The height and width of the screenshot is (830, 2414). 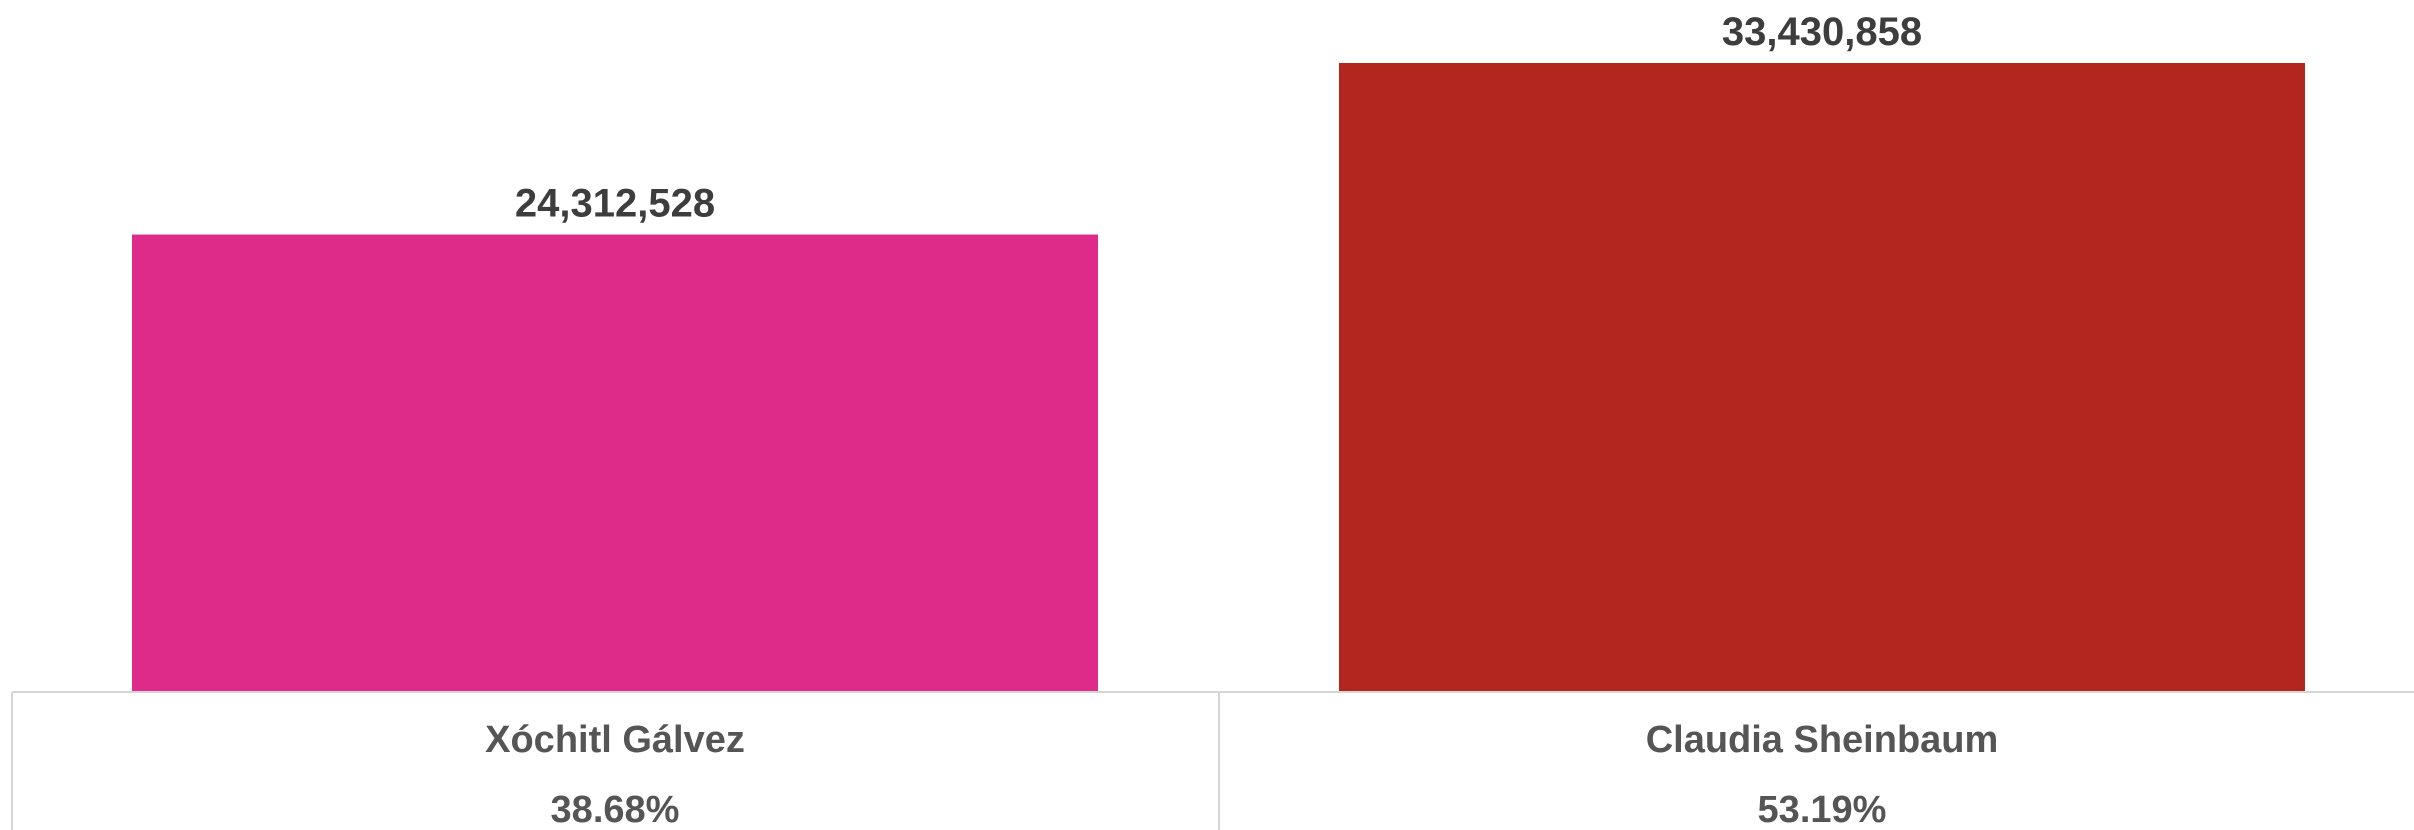 What do you see at coordinates (1822, 809) in the screenshot?
I see `candidate-percentage-claudia-sheinbaum: 53.19%` at bounding box center [1822, 809].